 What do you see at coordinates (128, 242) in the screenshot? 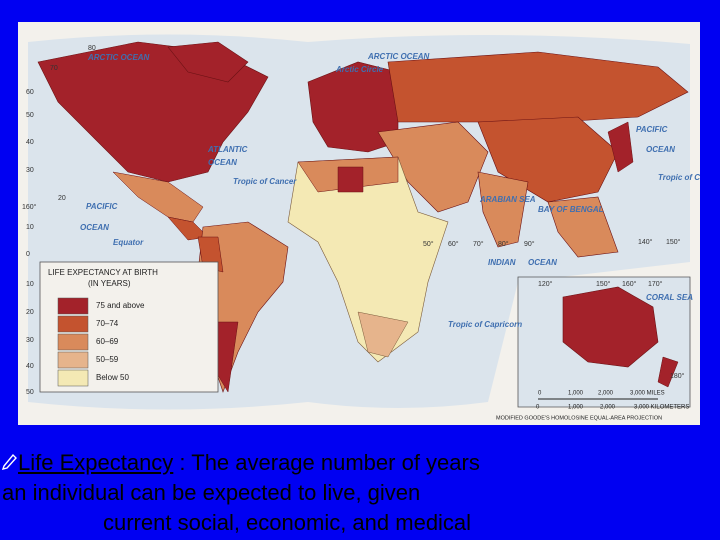
I see `map-label: Equator` at bounding box center [128, 242].